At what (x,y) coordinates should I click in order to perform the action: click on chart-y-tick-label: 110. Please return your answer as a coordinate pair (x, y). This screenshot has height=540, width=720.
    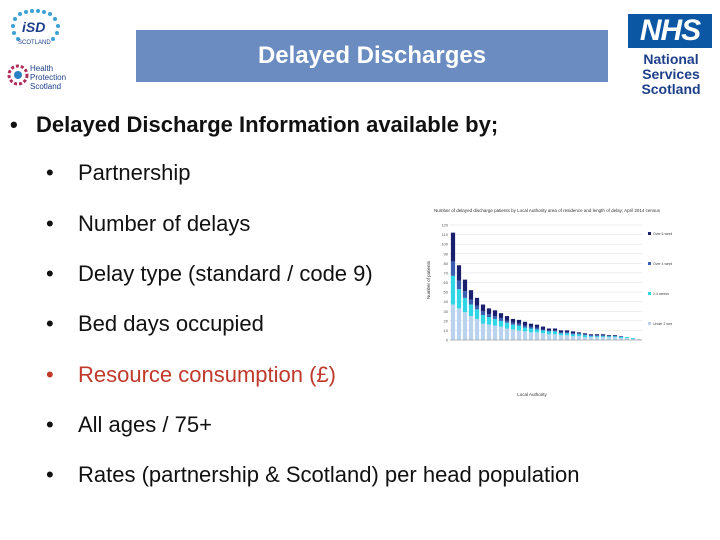
    Looking at the image, I should click on (445, 234).